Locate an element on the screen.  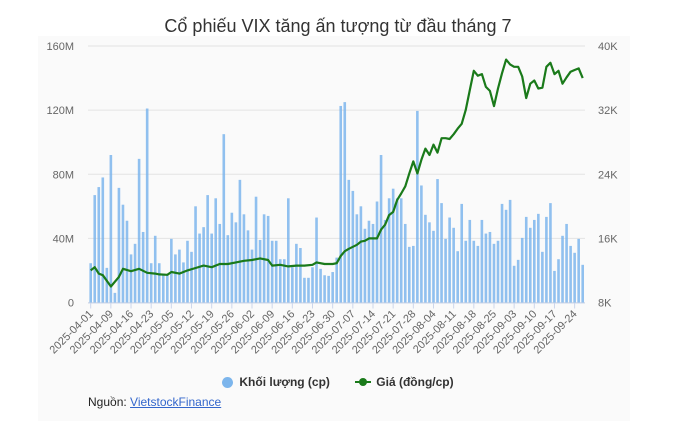
left-axis-tick-label: 40M is located at coordinates (63, 239).